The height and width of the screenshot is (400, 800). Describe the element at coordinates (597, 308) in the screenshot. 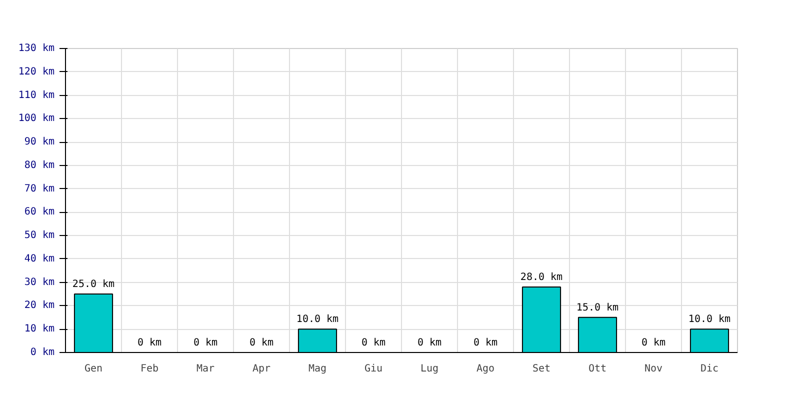

I see `data-label: 15.0 km` at that location.